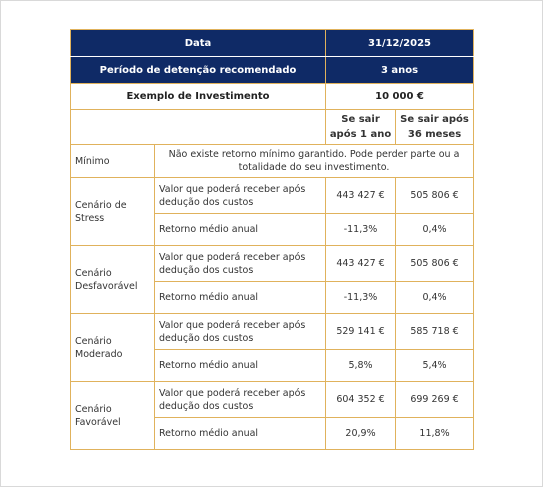 Image resolution: width=543 pixels, height=487 pixels. What do you see at coordinates (361, 365) in the screenshot?
I see `scenario-return-1y: 5,8%` at bounding box center [361, 365].